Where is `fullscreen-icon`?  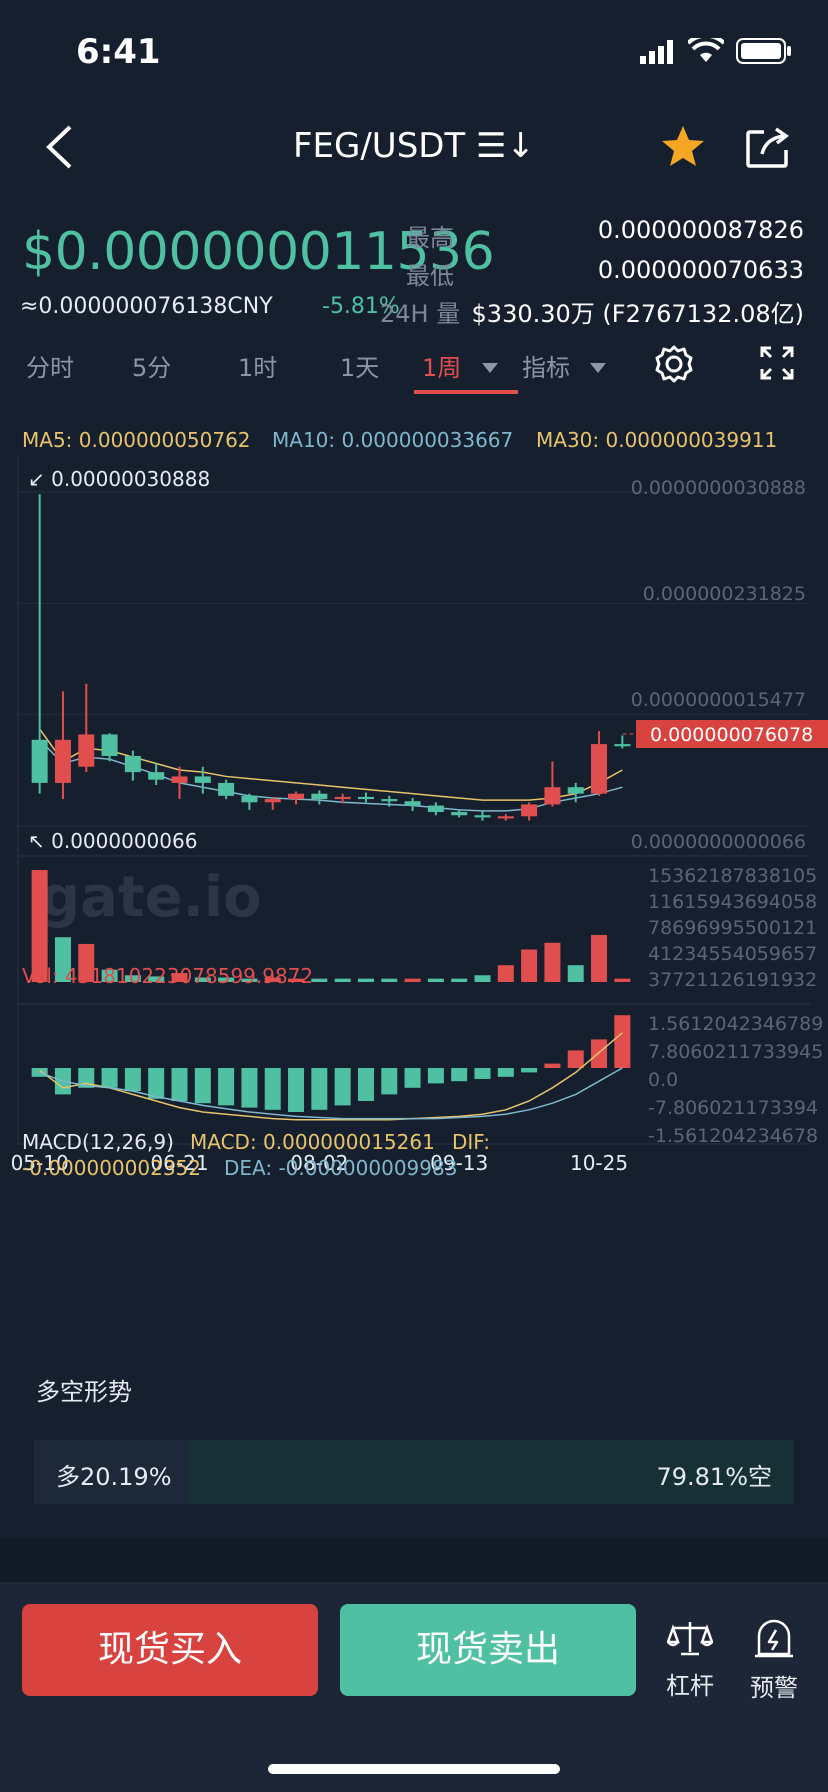 fullscreen-icon is located at coordinates (777, 365).